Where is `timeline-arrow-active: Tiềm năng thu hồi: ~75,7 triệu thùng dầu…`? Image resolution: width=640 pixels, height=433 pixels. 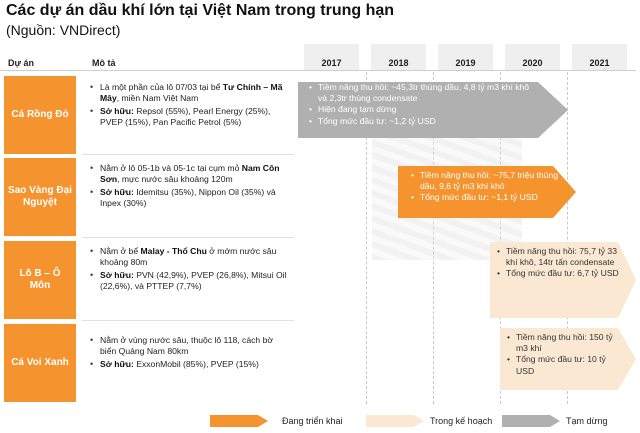 timeline-arrow-active: Tiềm năng thu hồi: ~75,7 triệu thùng dầu… is located at coordinates (487, 192).